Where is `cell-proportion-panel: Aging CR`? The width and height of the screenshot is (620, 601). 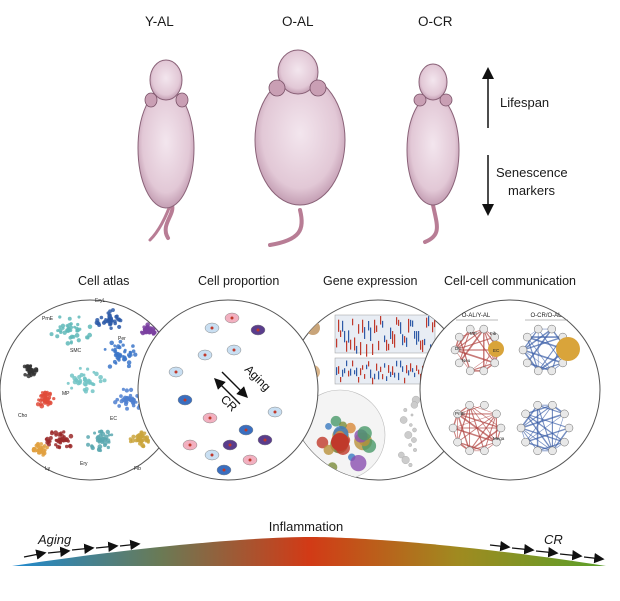 cell-proportion-panel: Aging CR is located at coordinates (228, 390).